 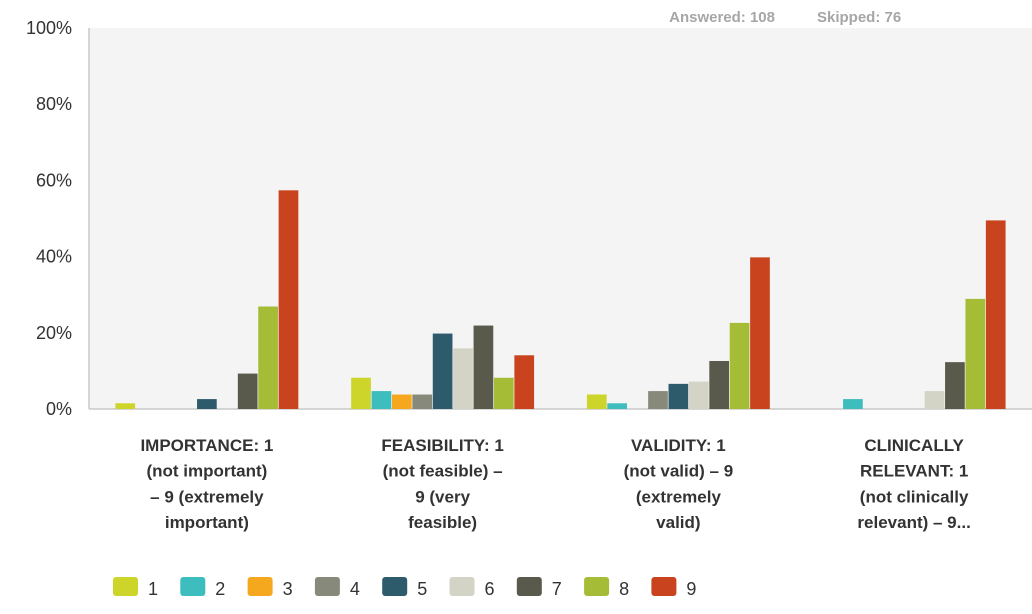 What do you see at coordinates (859, 17) in the screenshot?
I see `skipped-count: Skipped: 76` at bounding box center [859, 17].